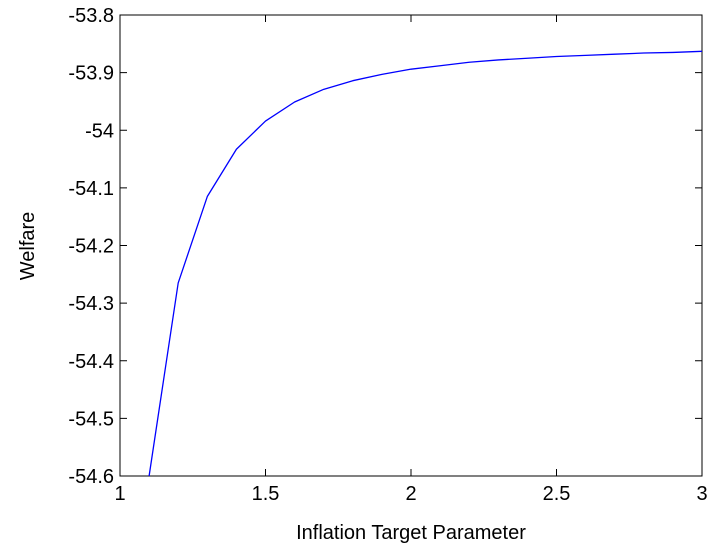 The height and width of the screenshot is (552, 710). I want to click on y-axis-label: Welfare, so click(28, 246).